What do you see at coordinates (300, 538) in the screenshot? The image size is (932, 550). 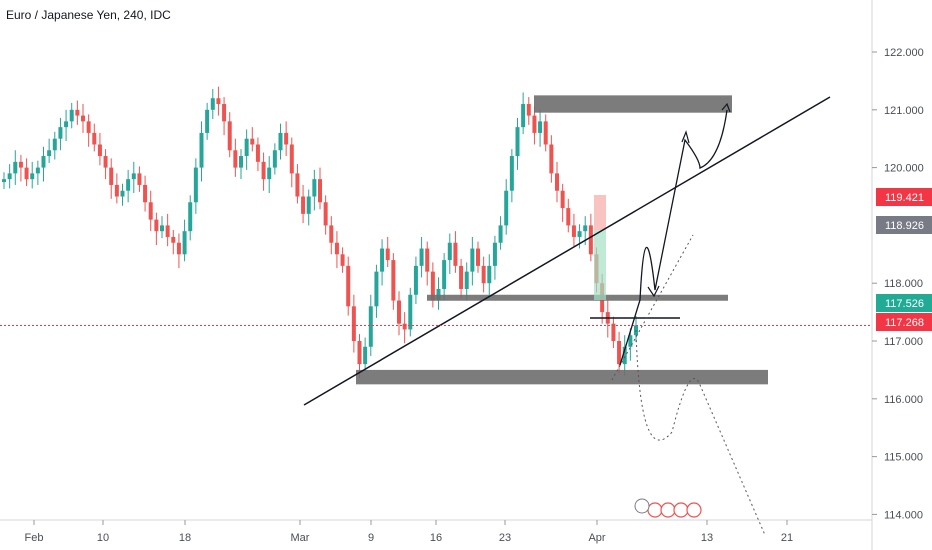 I see `x-tick-label: Mar` at bounding box center [300, 538].